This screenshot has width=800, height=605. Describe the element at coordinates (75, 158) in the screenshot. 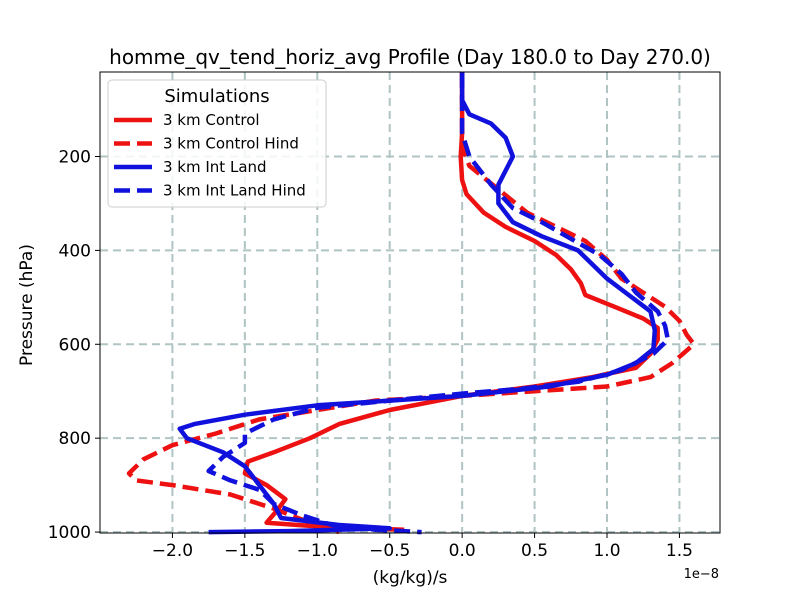

I see `y-tick-label: 200` at that location.